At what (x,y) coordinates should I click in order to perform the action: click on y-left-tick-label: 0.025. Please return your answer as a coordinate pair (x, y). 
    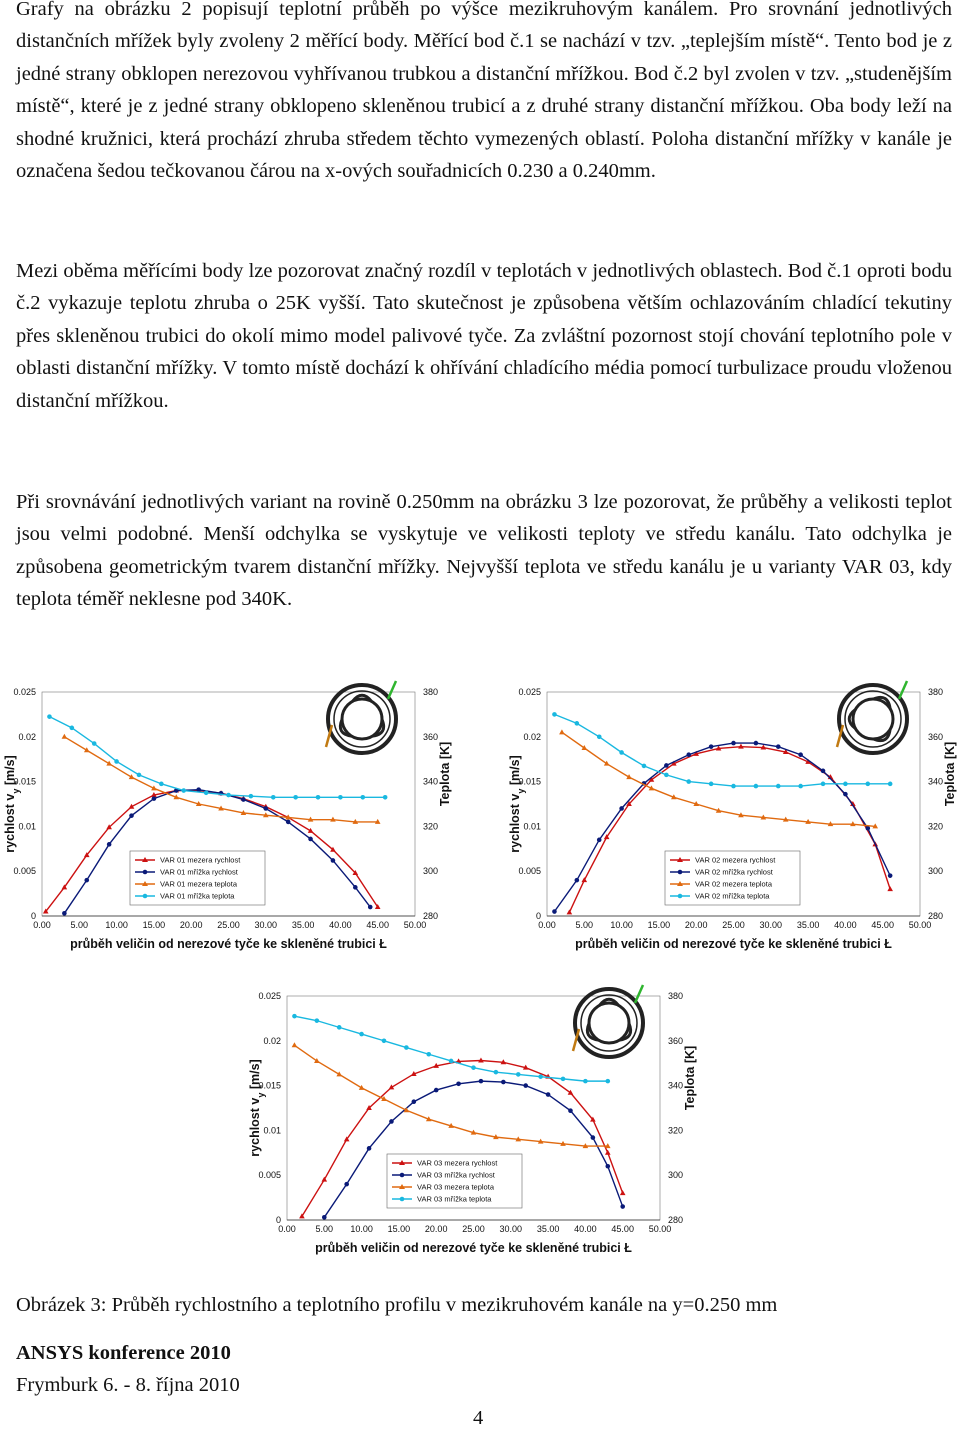
    Looking at the image, I should click on (529, 692).